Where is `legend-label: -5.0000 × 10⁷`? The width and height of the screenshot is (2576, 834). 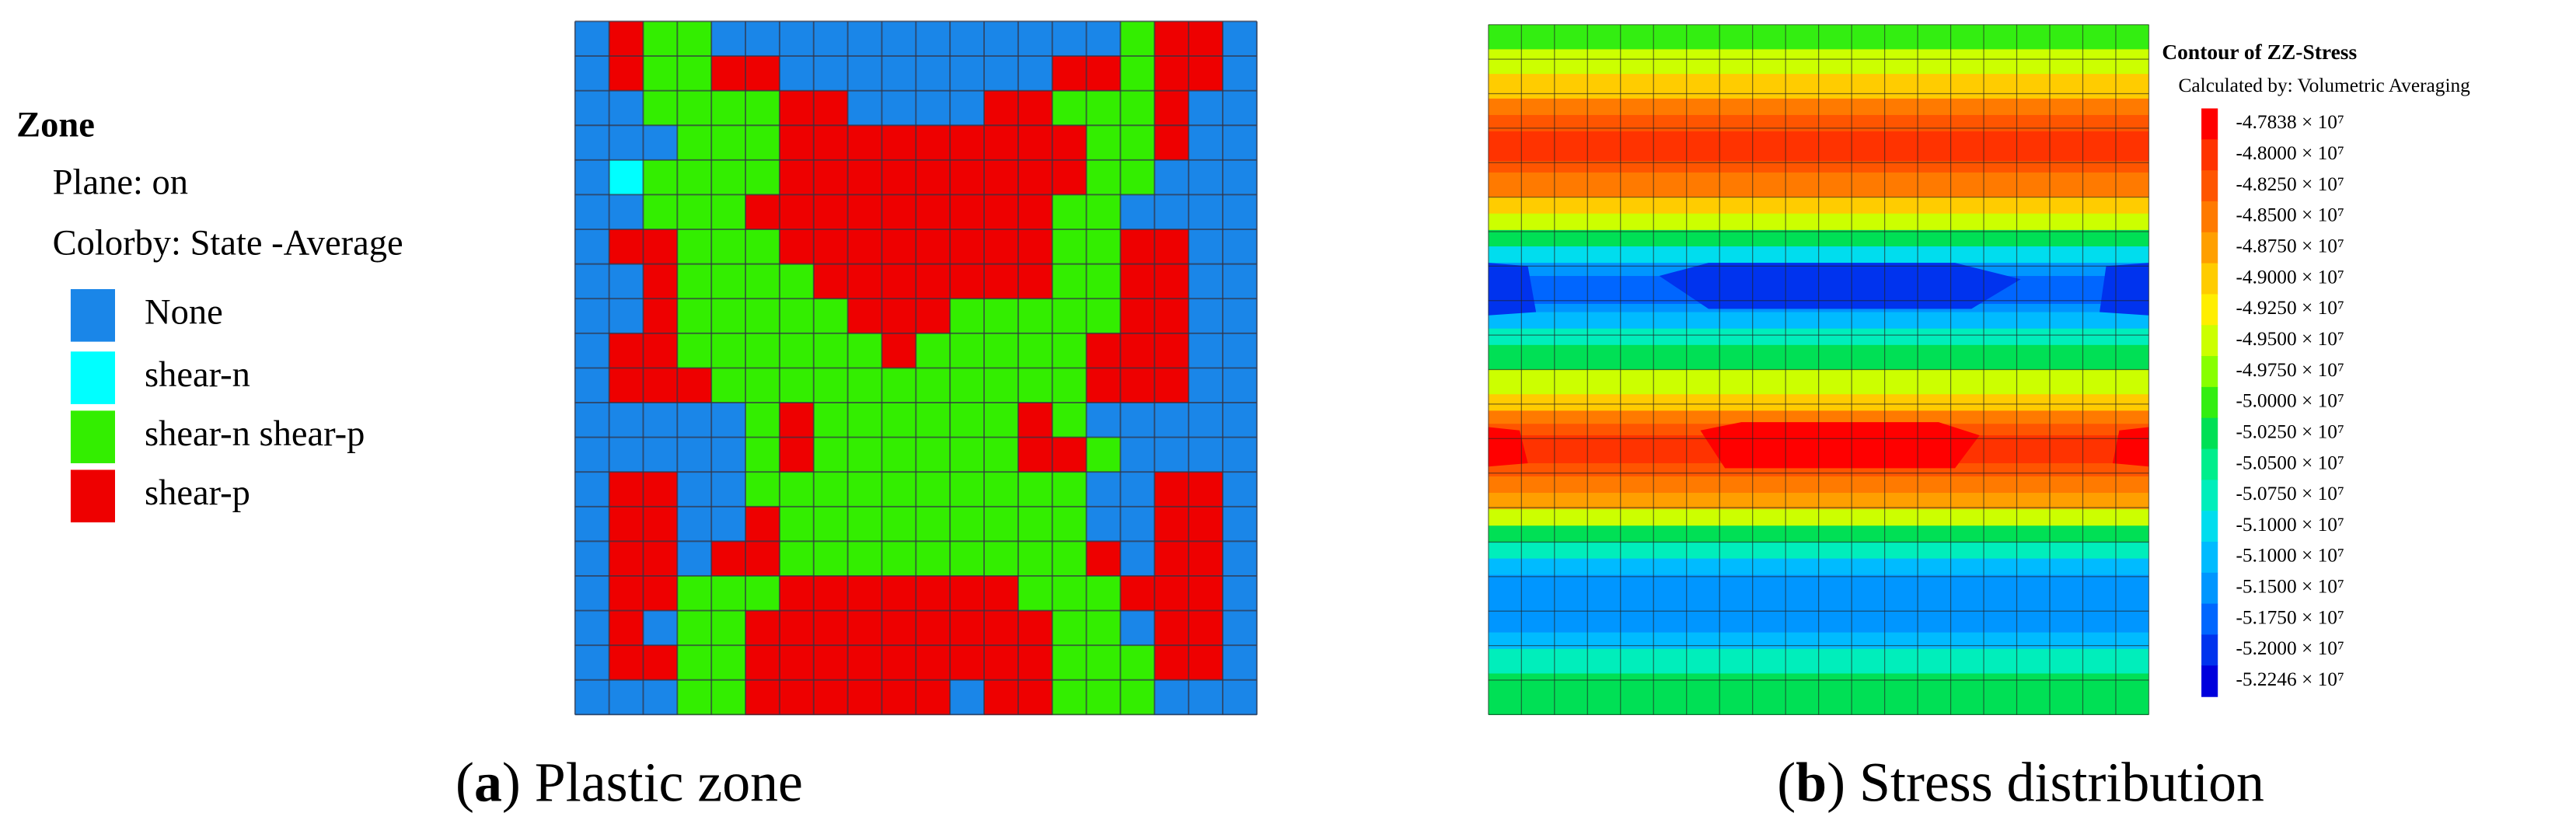 legend-label: -5.0000 × 10⁷ is located at coordinates (2290, 401).